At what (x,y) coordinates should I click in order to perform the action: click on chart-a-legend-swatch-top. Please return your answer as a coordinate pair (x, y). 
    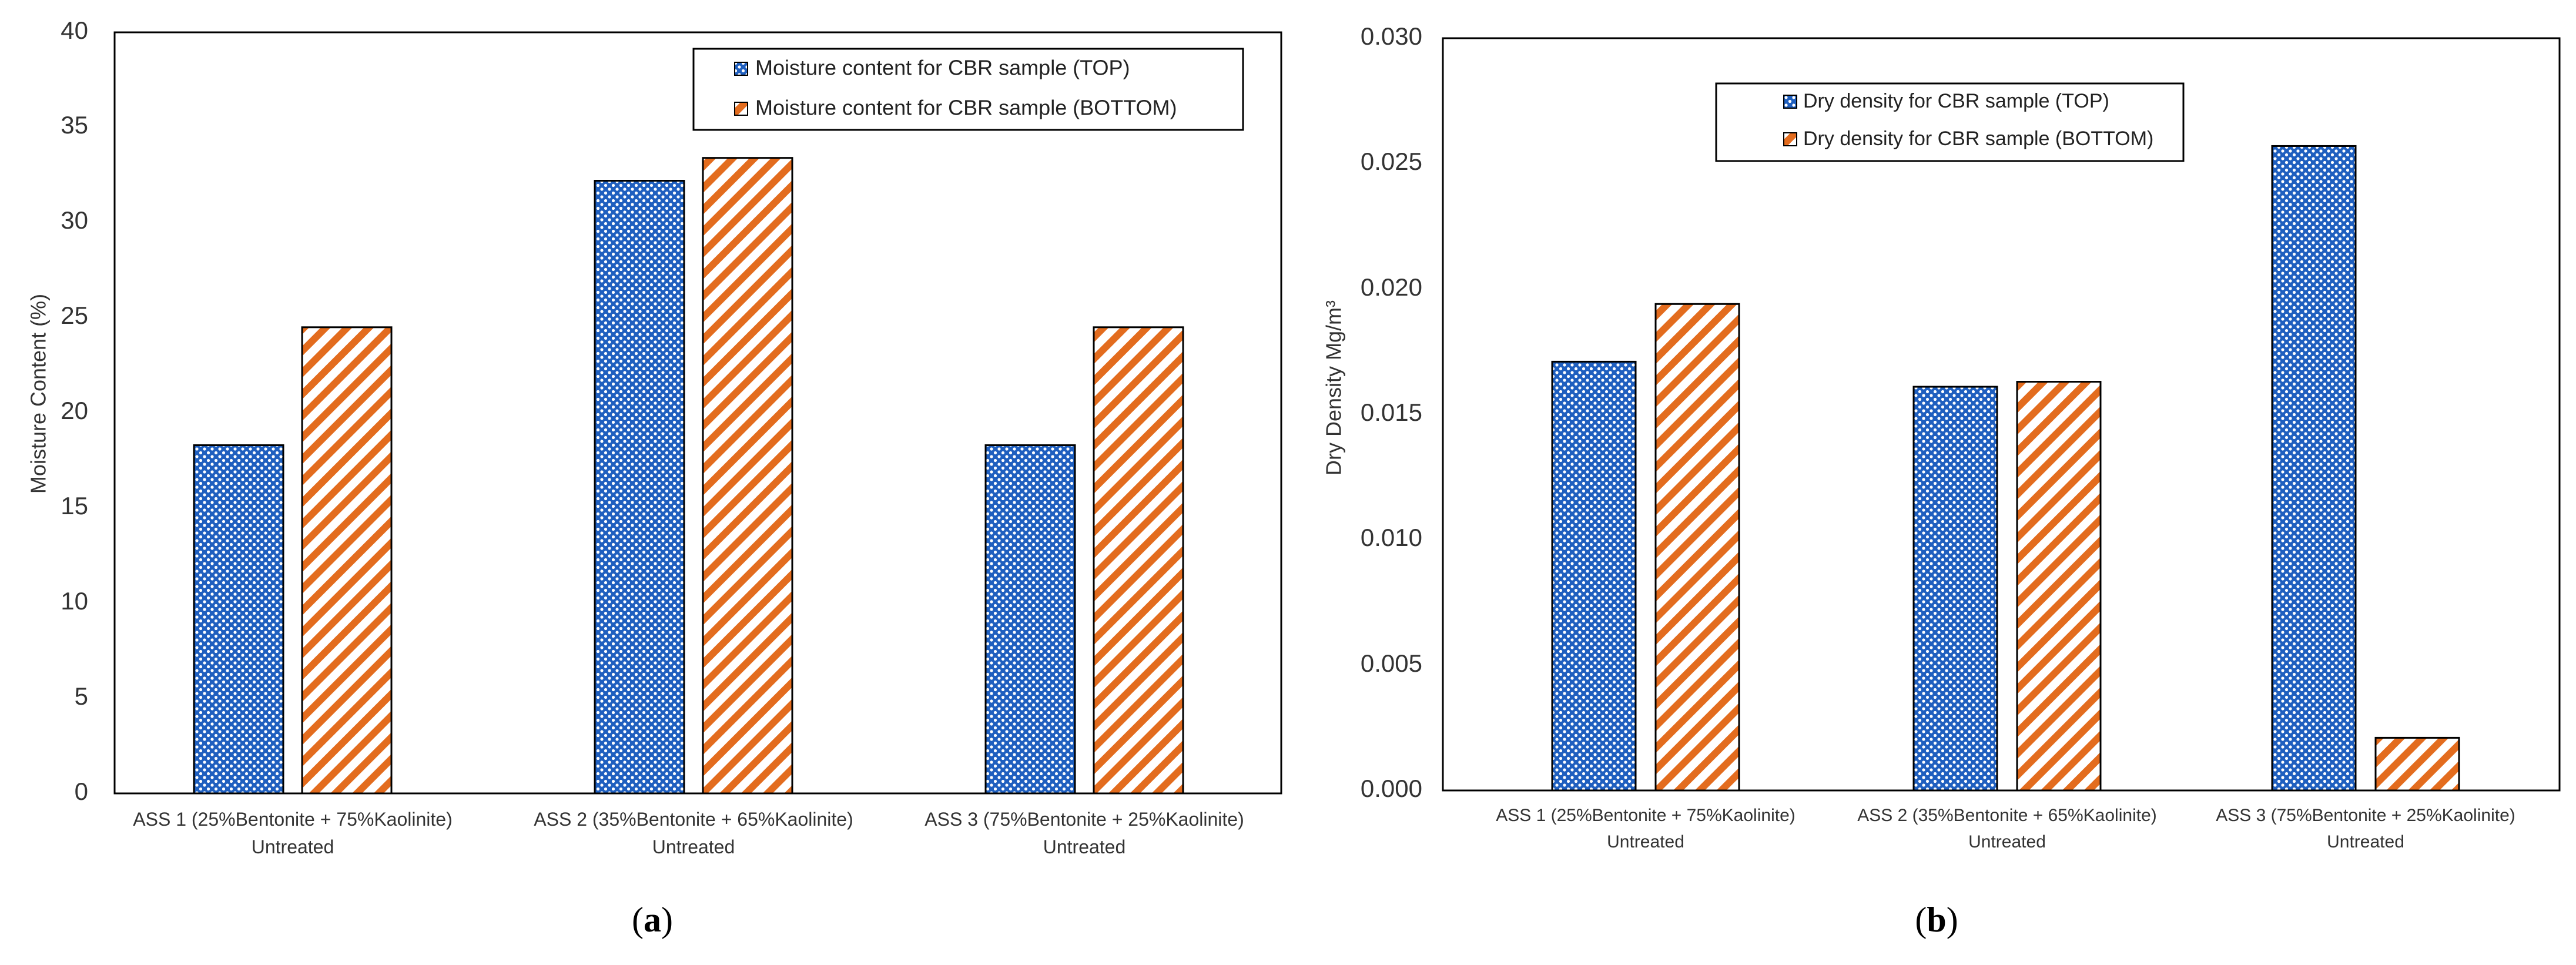
    Looking at the image, I should click on (741, 69).